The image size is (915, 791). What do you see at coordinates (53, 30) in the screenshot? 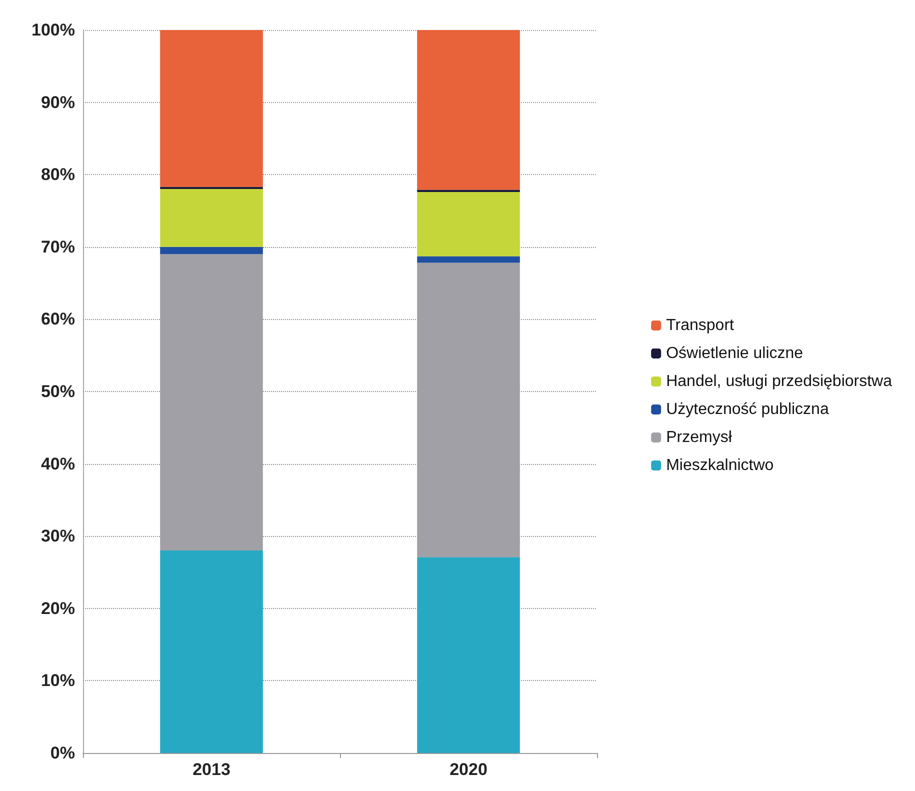
I see `y-tick-label: 100%` at bounding box center [53, 30].